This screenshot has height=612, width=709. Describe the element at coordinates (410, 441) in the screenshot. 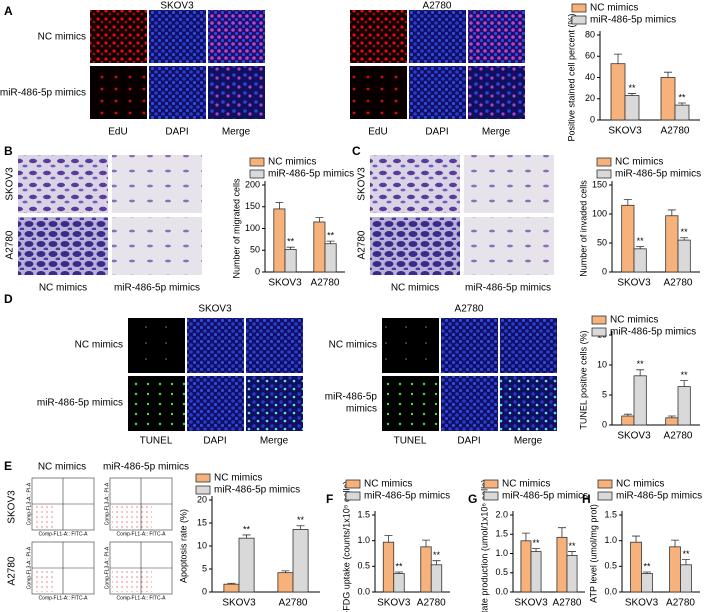

I see `column-label: TUNEL` at that location.